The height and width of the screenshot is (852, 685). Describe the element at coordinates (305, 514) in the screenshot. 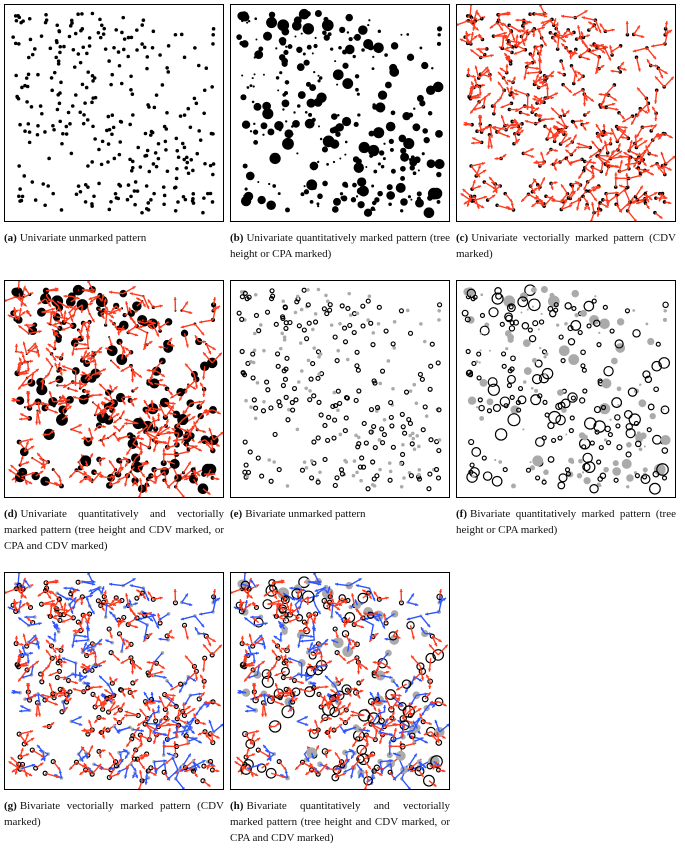

I see `caption-e-text: Bivariate unmarked pattern` at that location.